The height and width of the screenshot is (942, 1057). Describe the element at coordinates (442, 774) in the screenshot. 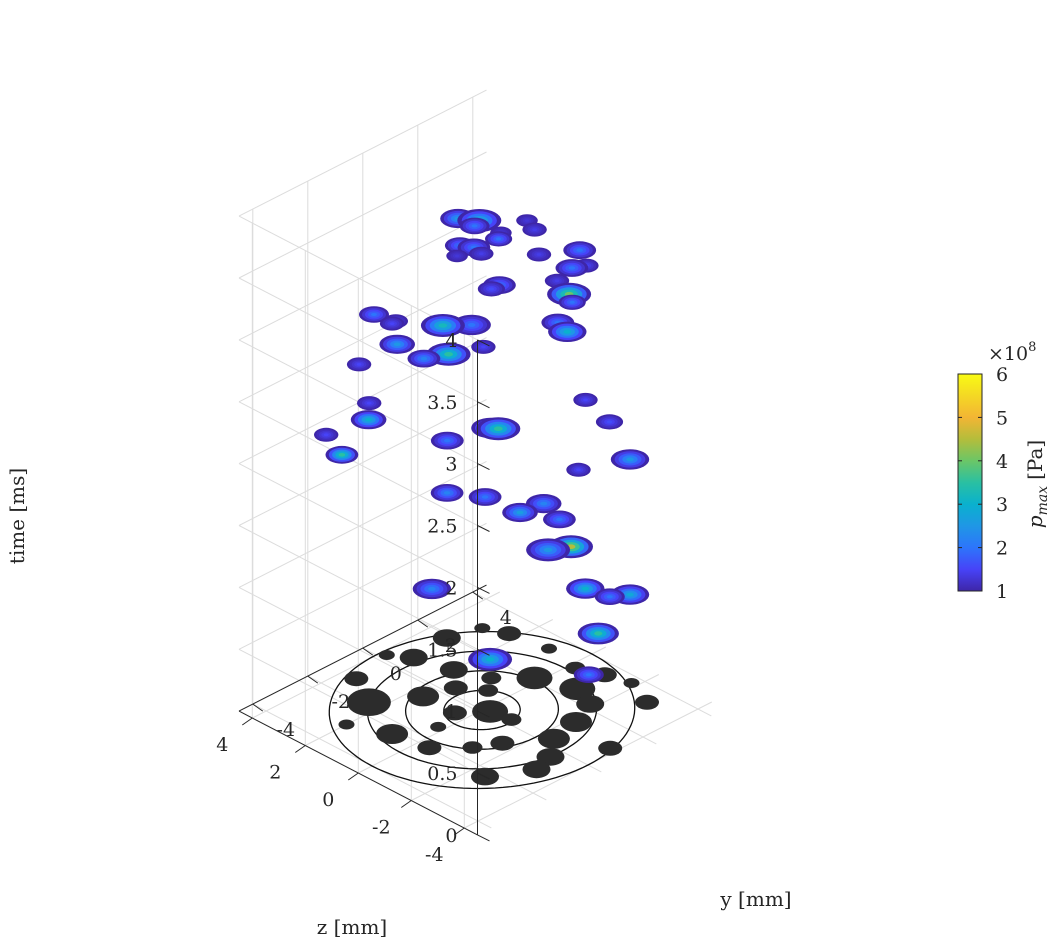

I see `time-tick-label: 0.5` at that location.